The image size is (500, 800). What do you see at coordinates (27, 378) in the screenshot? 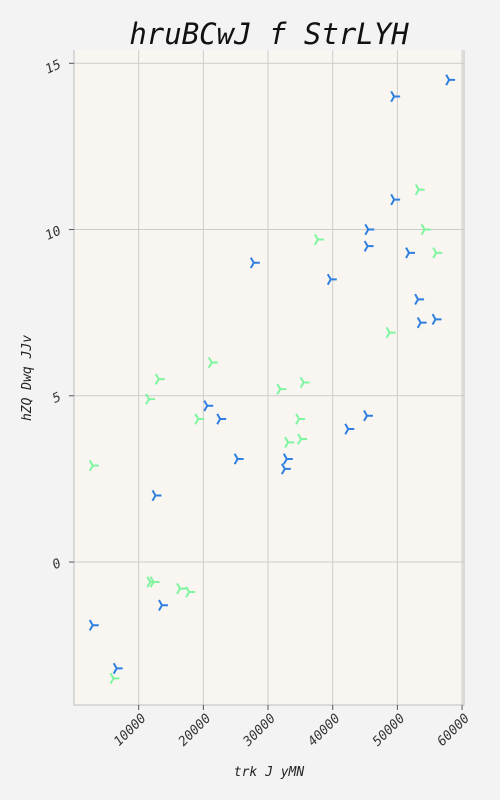
I see `y-axis-label: hZQ Dwq JJv` at bounding box center [27, 378].